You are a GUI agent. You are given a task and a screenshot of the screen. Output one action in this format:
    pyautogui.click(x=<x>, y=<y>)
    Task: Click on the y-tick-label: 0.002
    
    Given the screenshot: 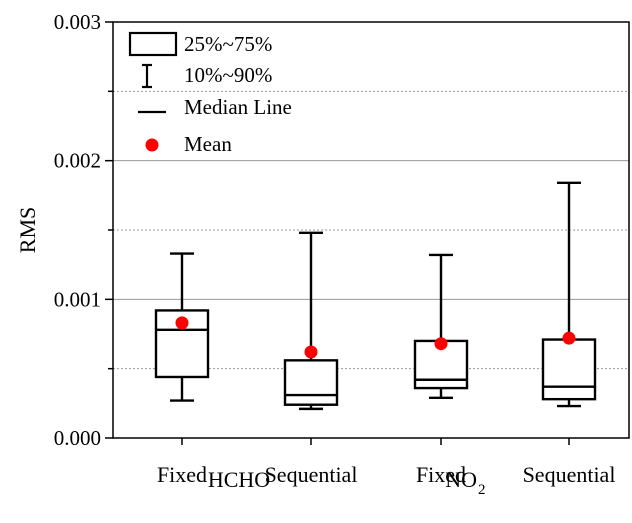 What is the action you would take?
    pyautogui.click(x=77, y=161)
    